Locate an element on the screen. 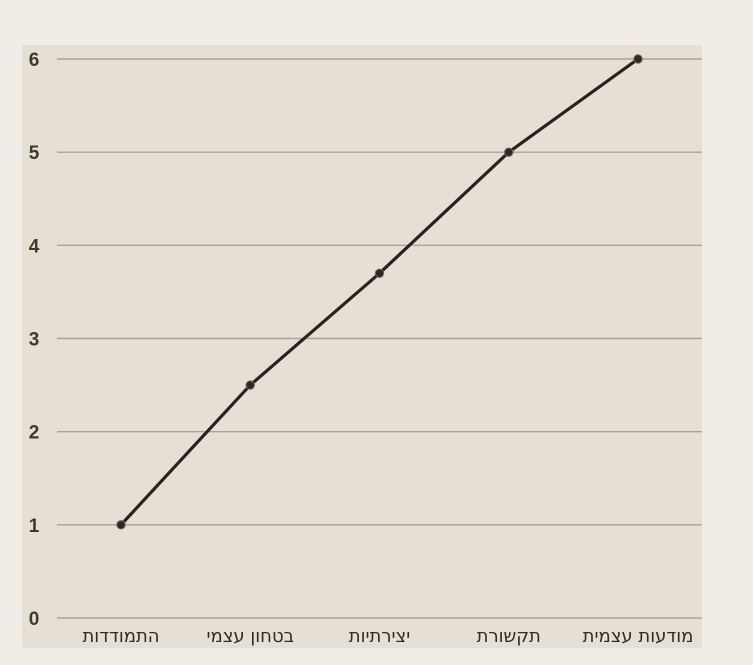 The image size is (753, 665). x-tick-label: תקשורת is located at coordinates (509, 636).